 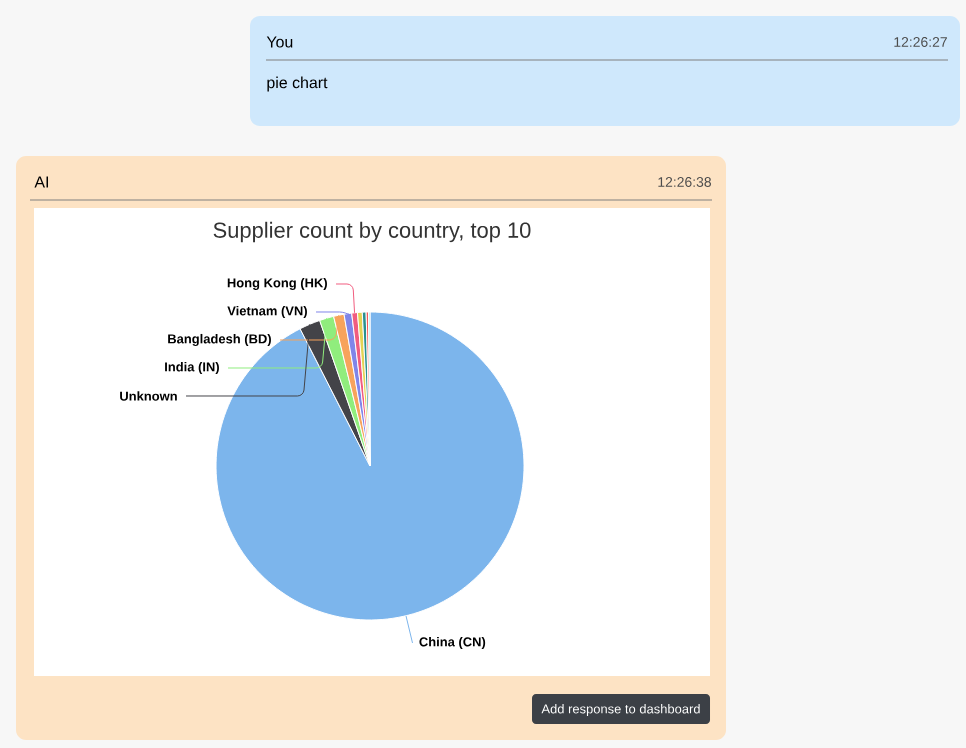 I want to click on chart-title: Supplier count by country, top 10, so click(x=372, y=232).